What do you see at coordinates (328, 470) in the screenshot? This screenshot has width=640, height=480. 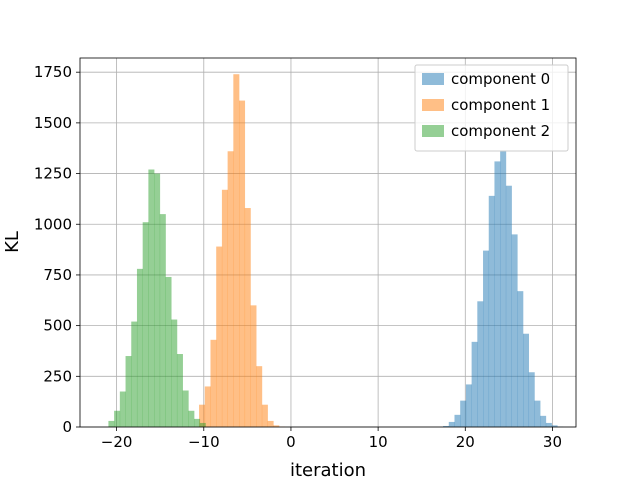 I see `x-axis-label: iteration` at bounding box center [328, 470].